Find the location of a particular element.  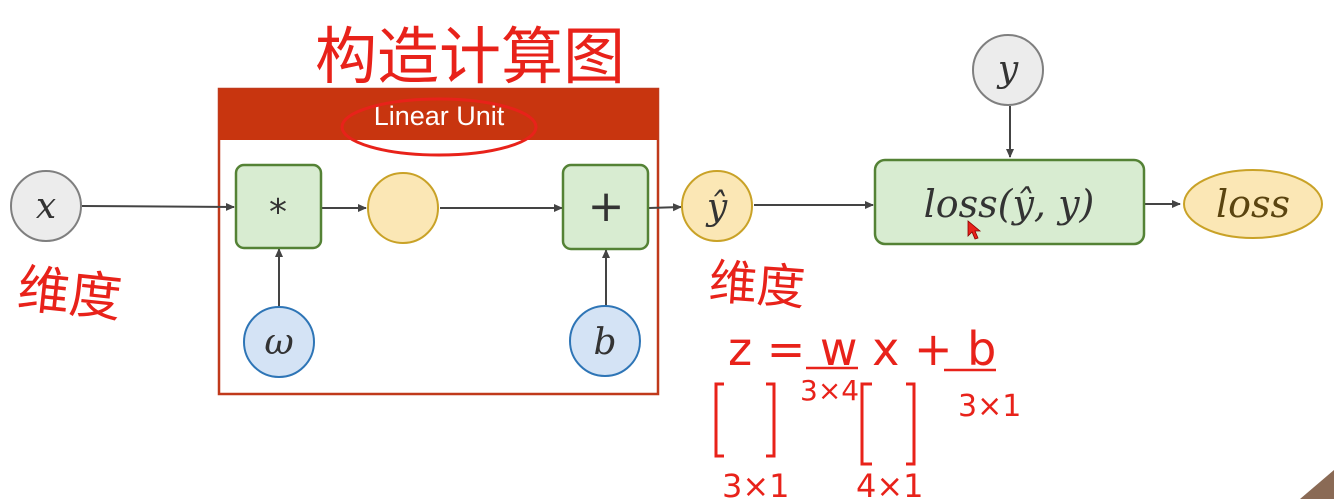

loss-function-label: loss(ŷ, y) is located at coordinates (1009, 204).